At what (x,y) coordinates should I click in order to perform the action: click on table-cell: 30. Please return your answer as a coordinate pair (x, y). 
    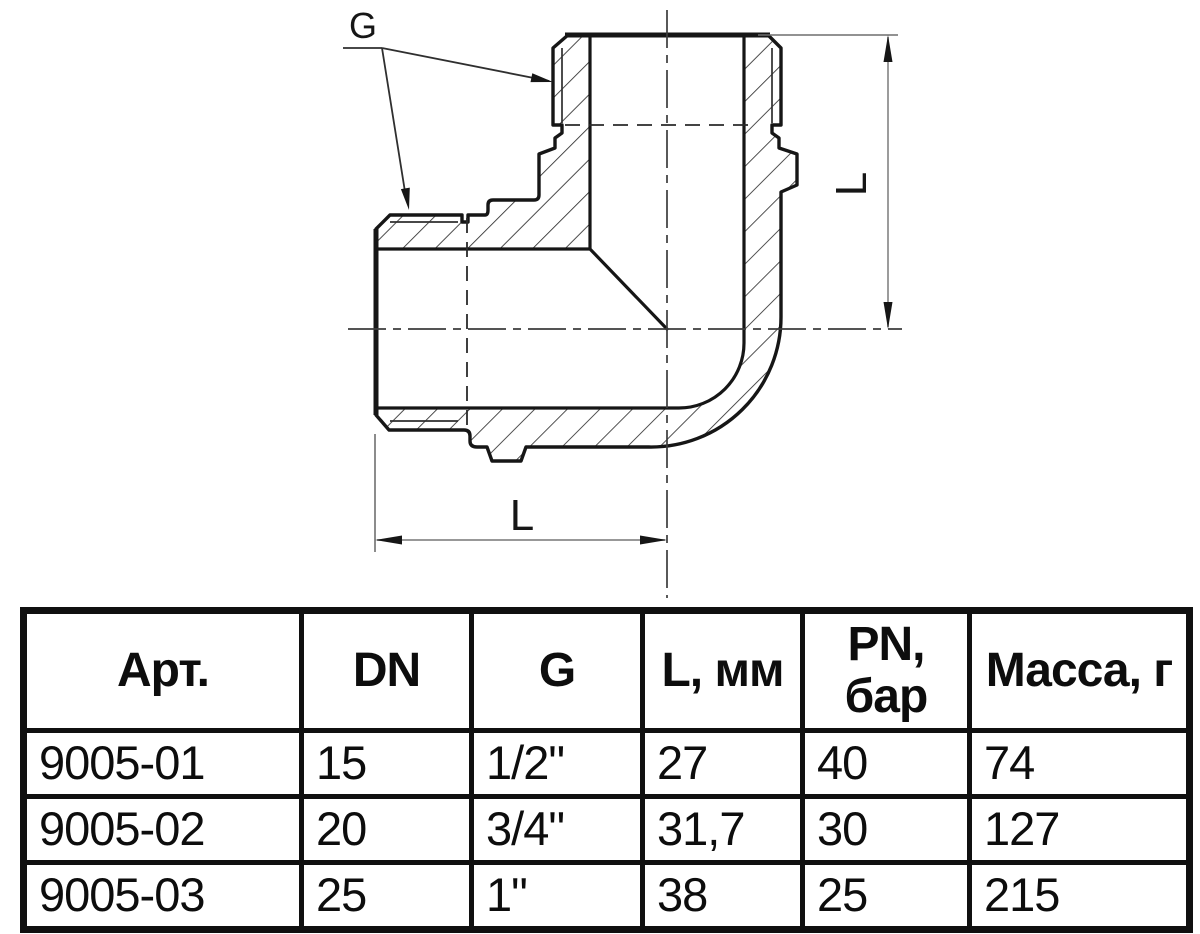
    Looking at the image, I should click on (886, 829).